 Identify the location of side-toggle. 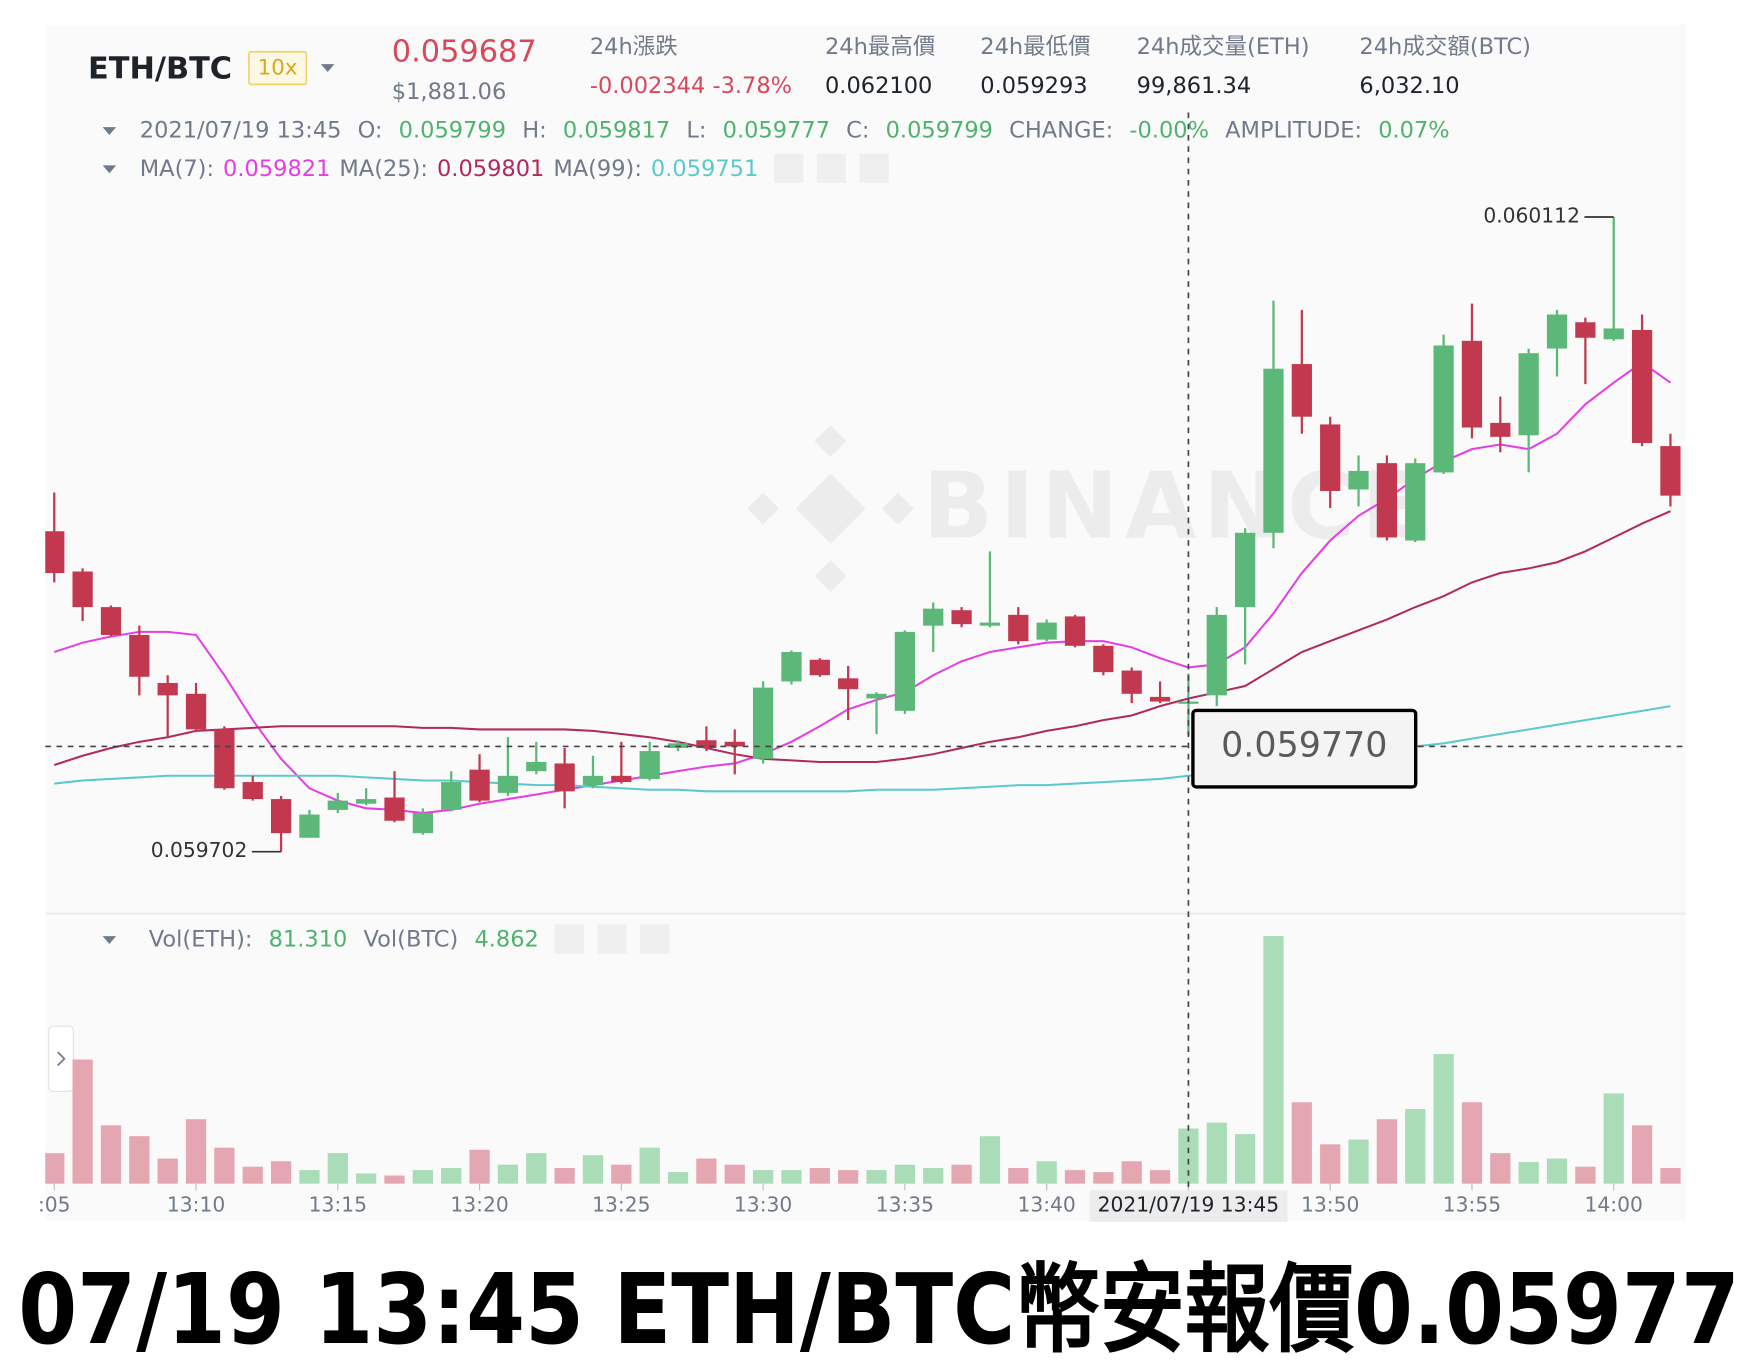
(61, 1058).